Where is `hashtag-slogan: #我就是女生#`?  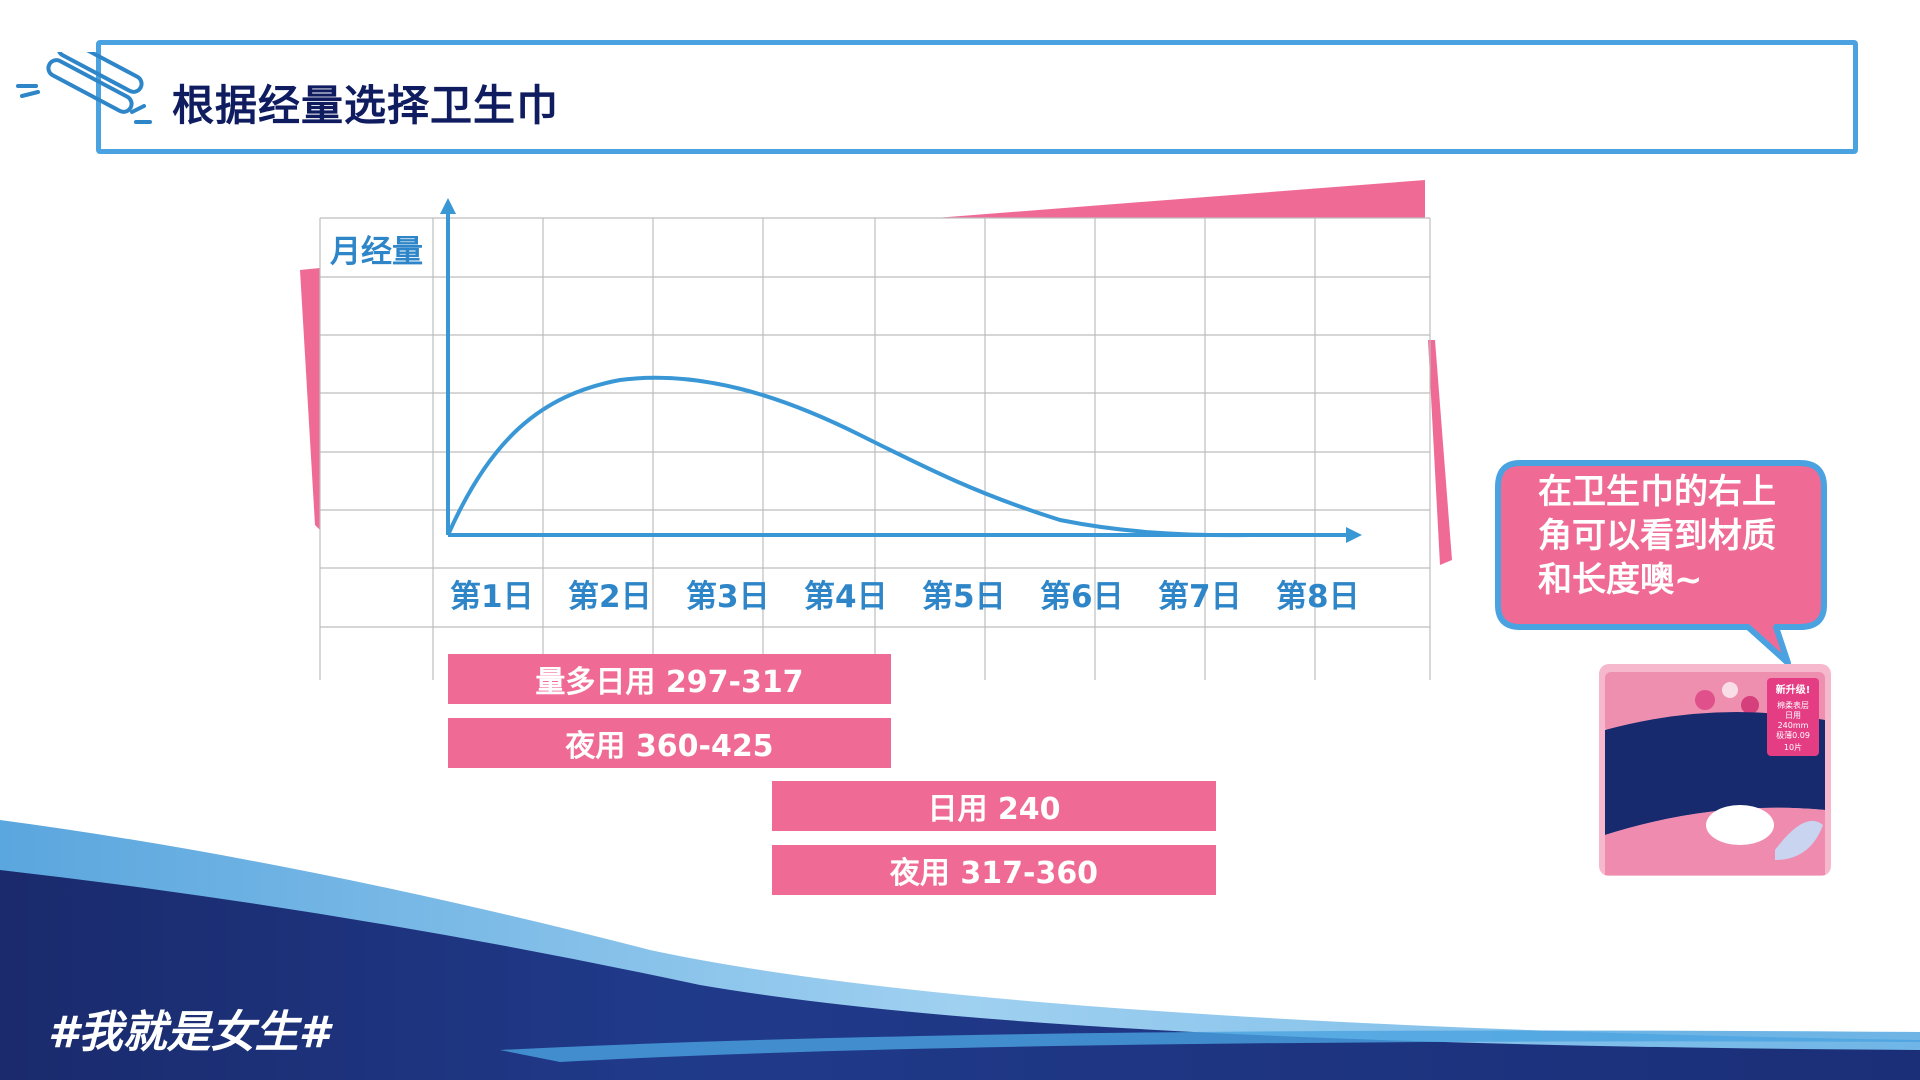
hashtag-slogan: #我就是女生# is located at coordinates (189, 1032).